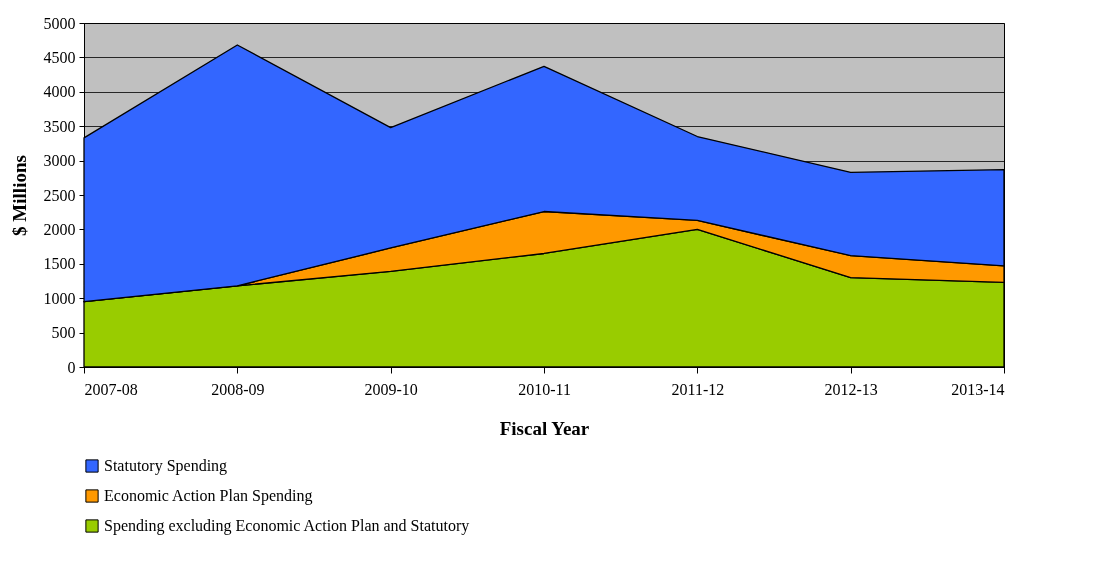 The width and height of the screenshot is (1099, 585). What do you see at coordinates (391, 389) in the screenshot?
I see `x-tick-label: 2009-10` at bounding box center [391, 389].